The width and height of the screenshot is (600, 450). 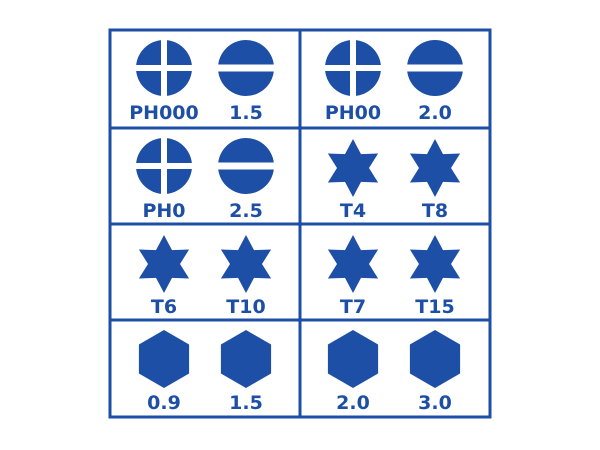 I want to click on phillips-bit: PH0, so click(x=164, y=179).